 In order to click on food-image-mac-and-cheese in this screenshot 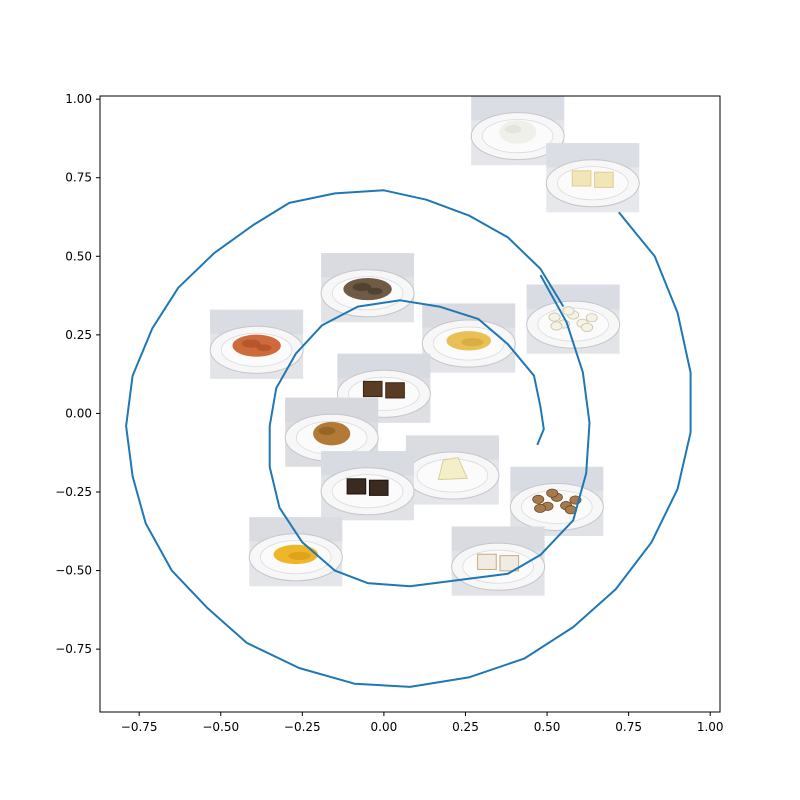, I will do `click(295, 552)`.